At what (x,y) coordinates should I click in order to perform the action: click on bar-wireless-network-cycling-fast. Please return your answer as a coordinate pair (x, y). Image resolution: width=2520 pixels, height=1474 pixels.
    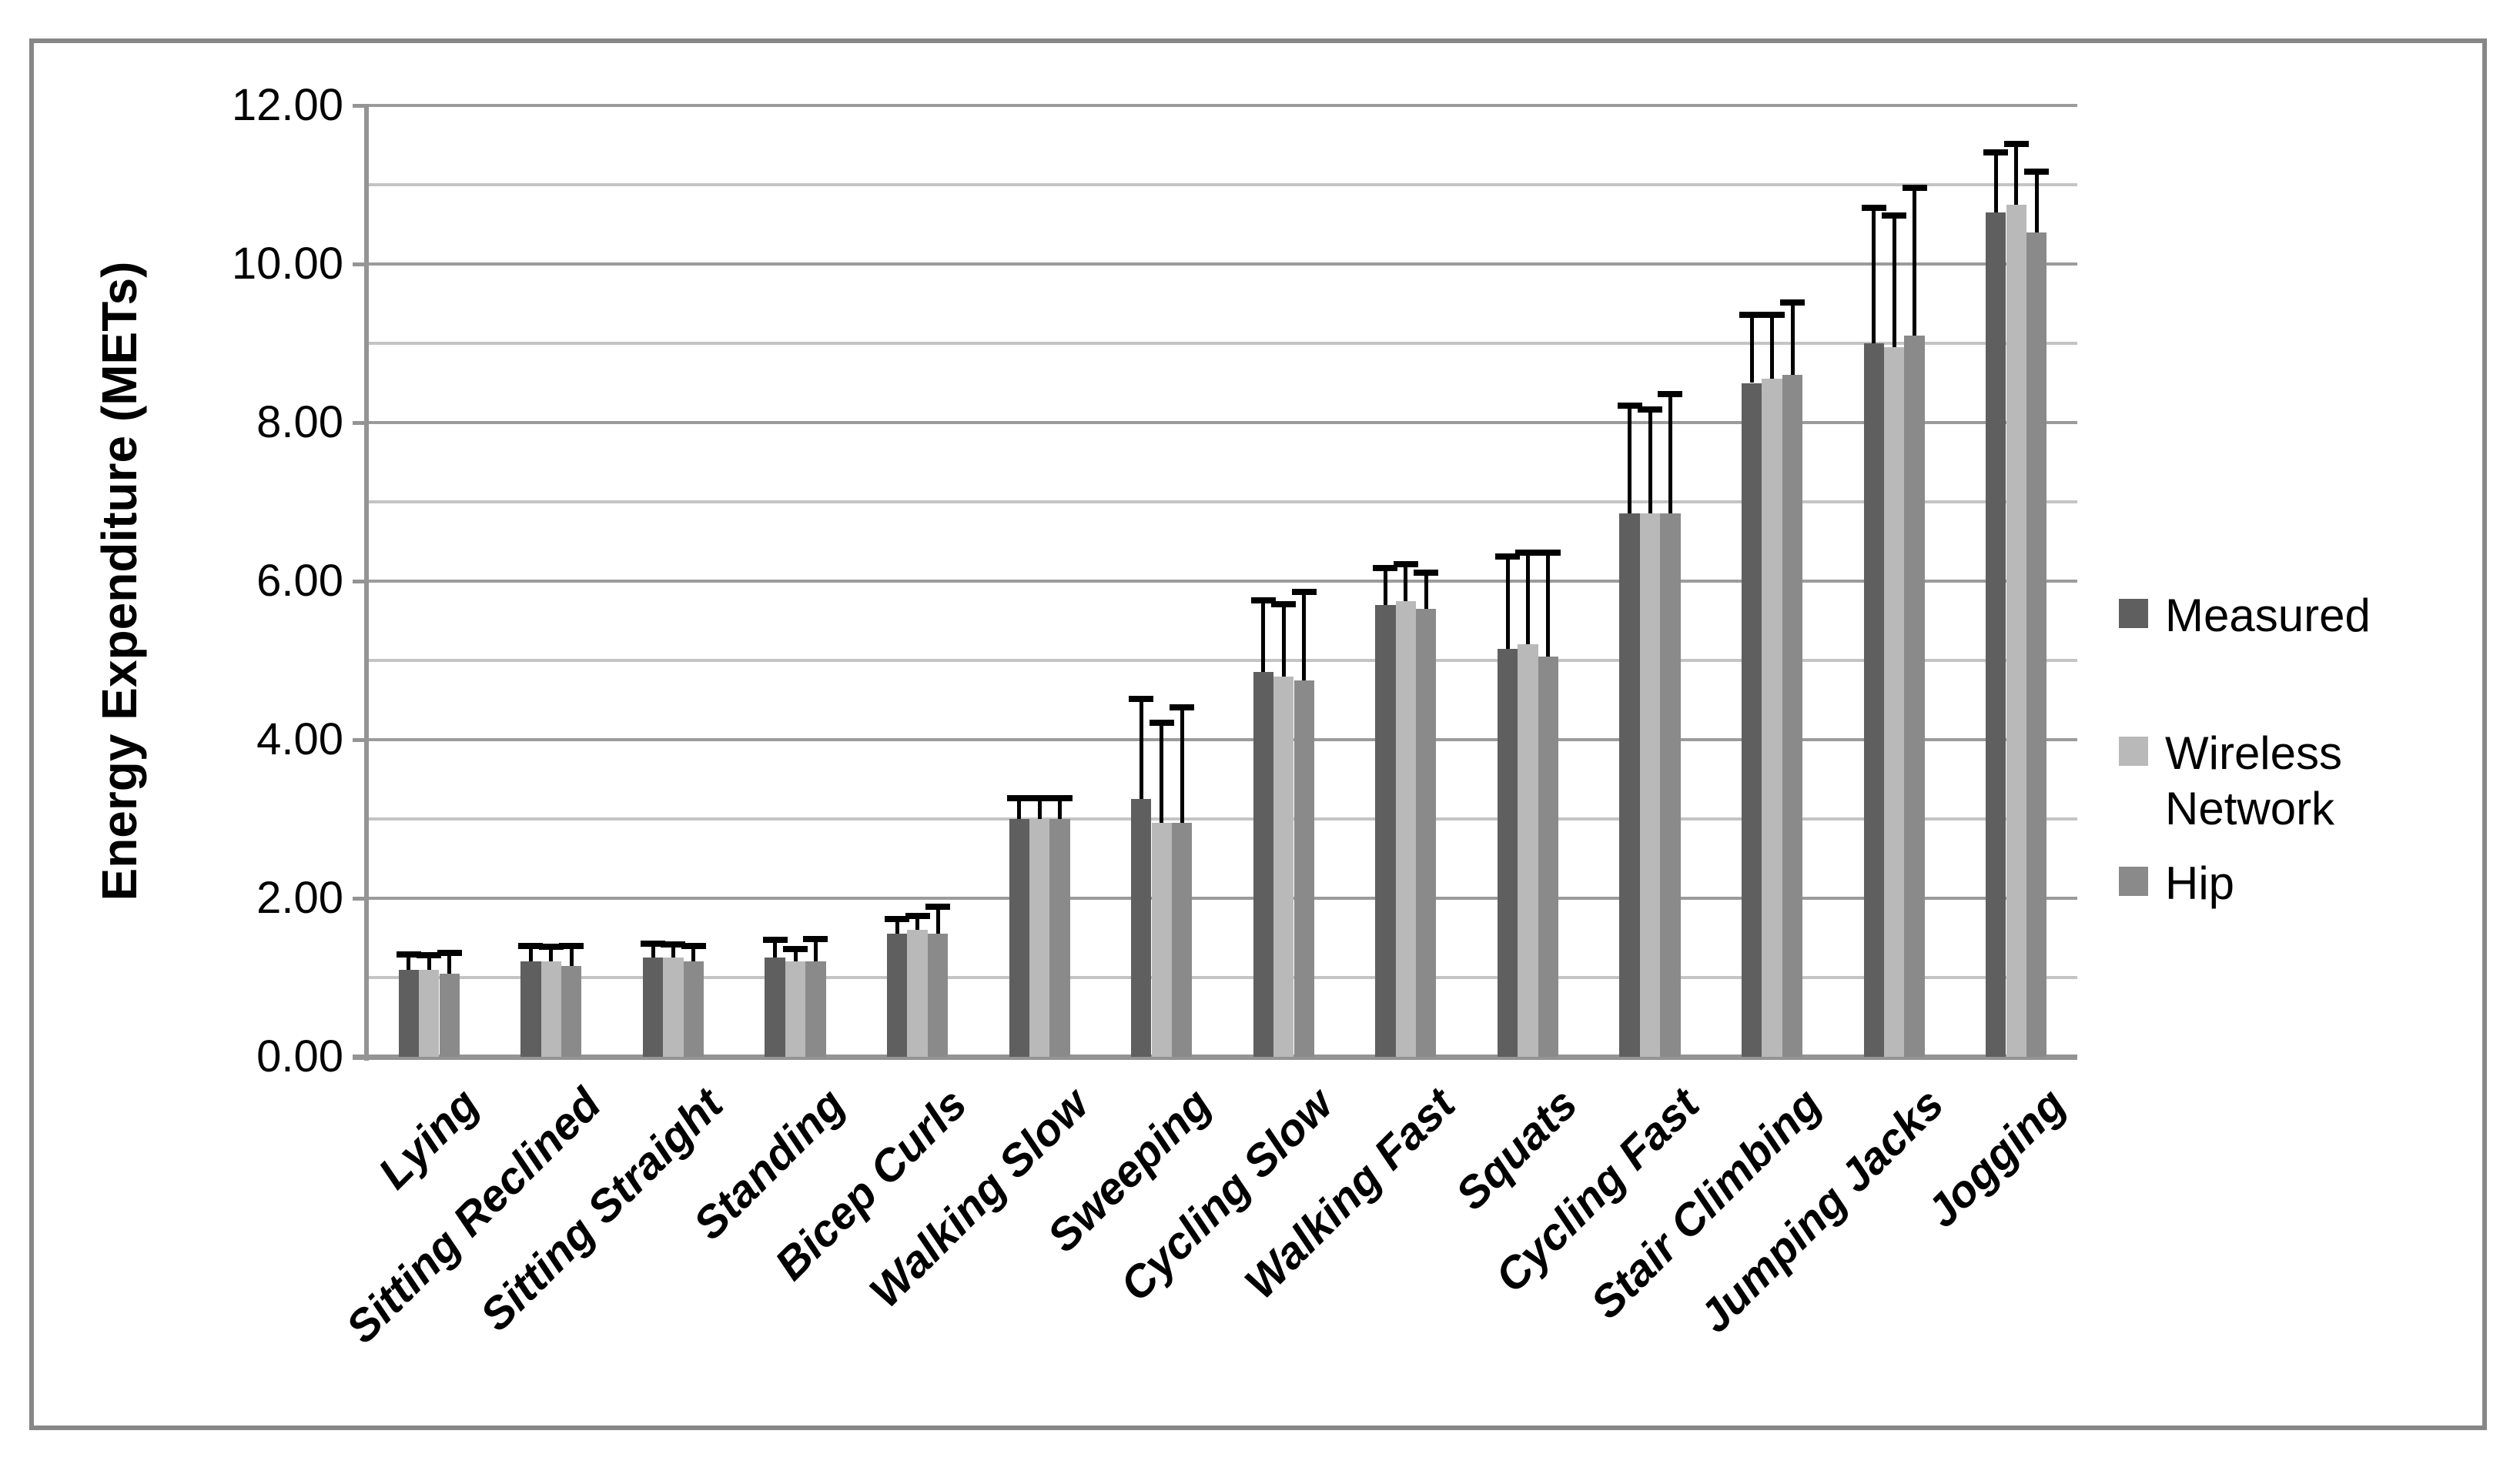
    Looking at the image, I should click on (1650, 785).